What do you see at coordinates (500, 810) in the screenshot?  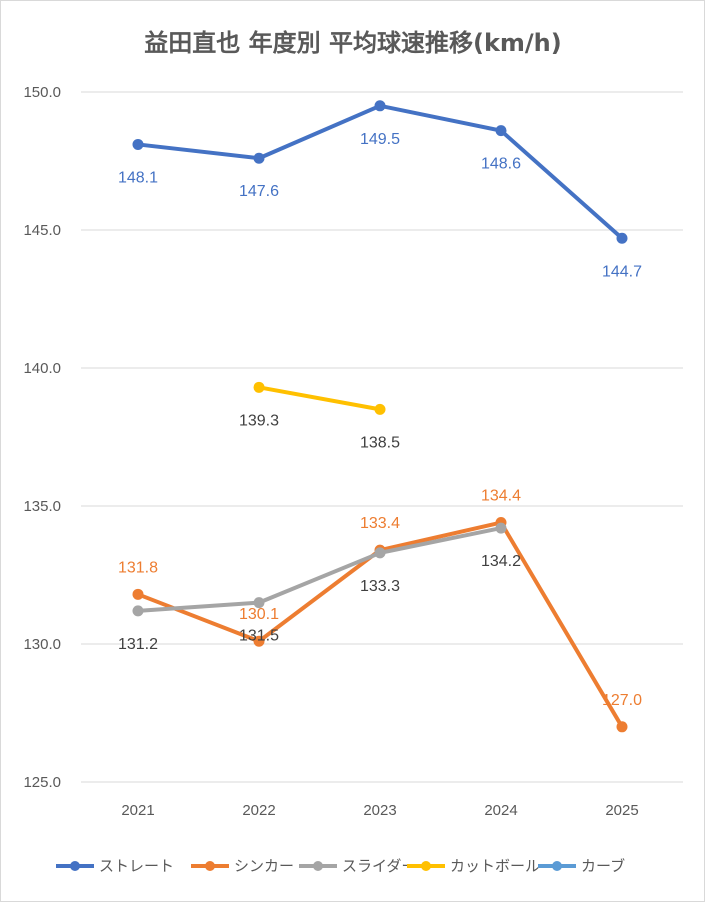 I see `x-tick-label: 2024` at bounding box center [500, 810].